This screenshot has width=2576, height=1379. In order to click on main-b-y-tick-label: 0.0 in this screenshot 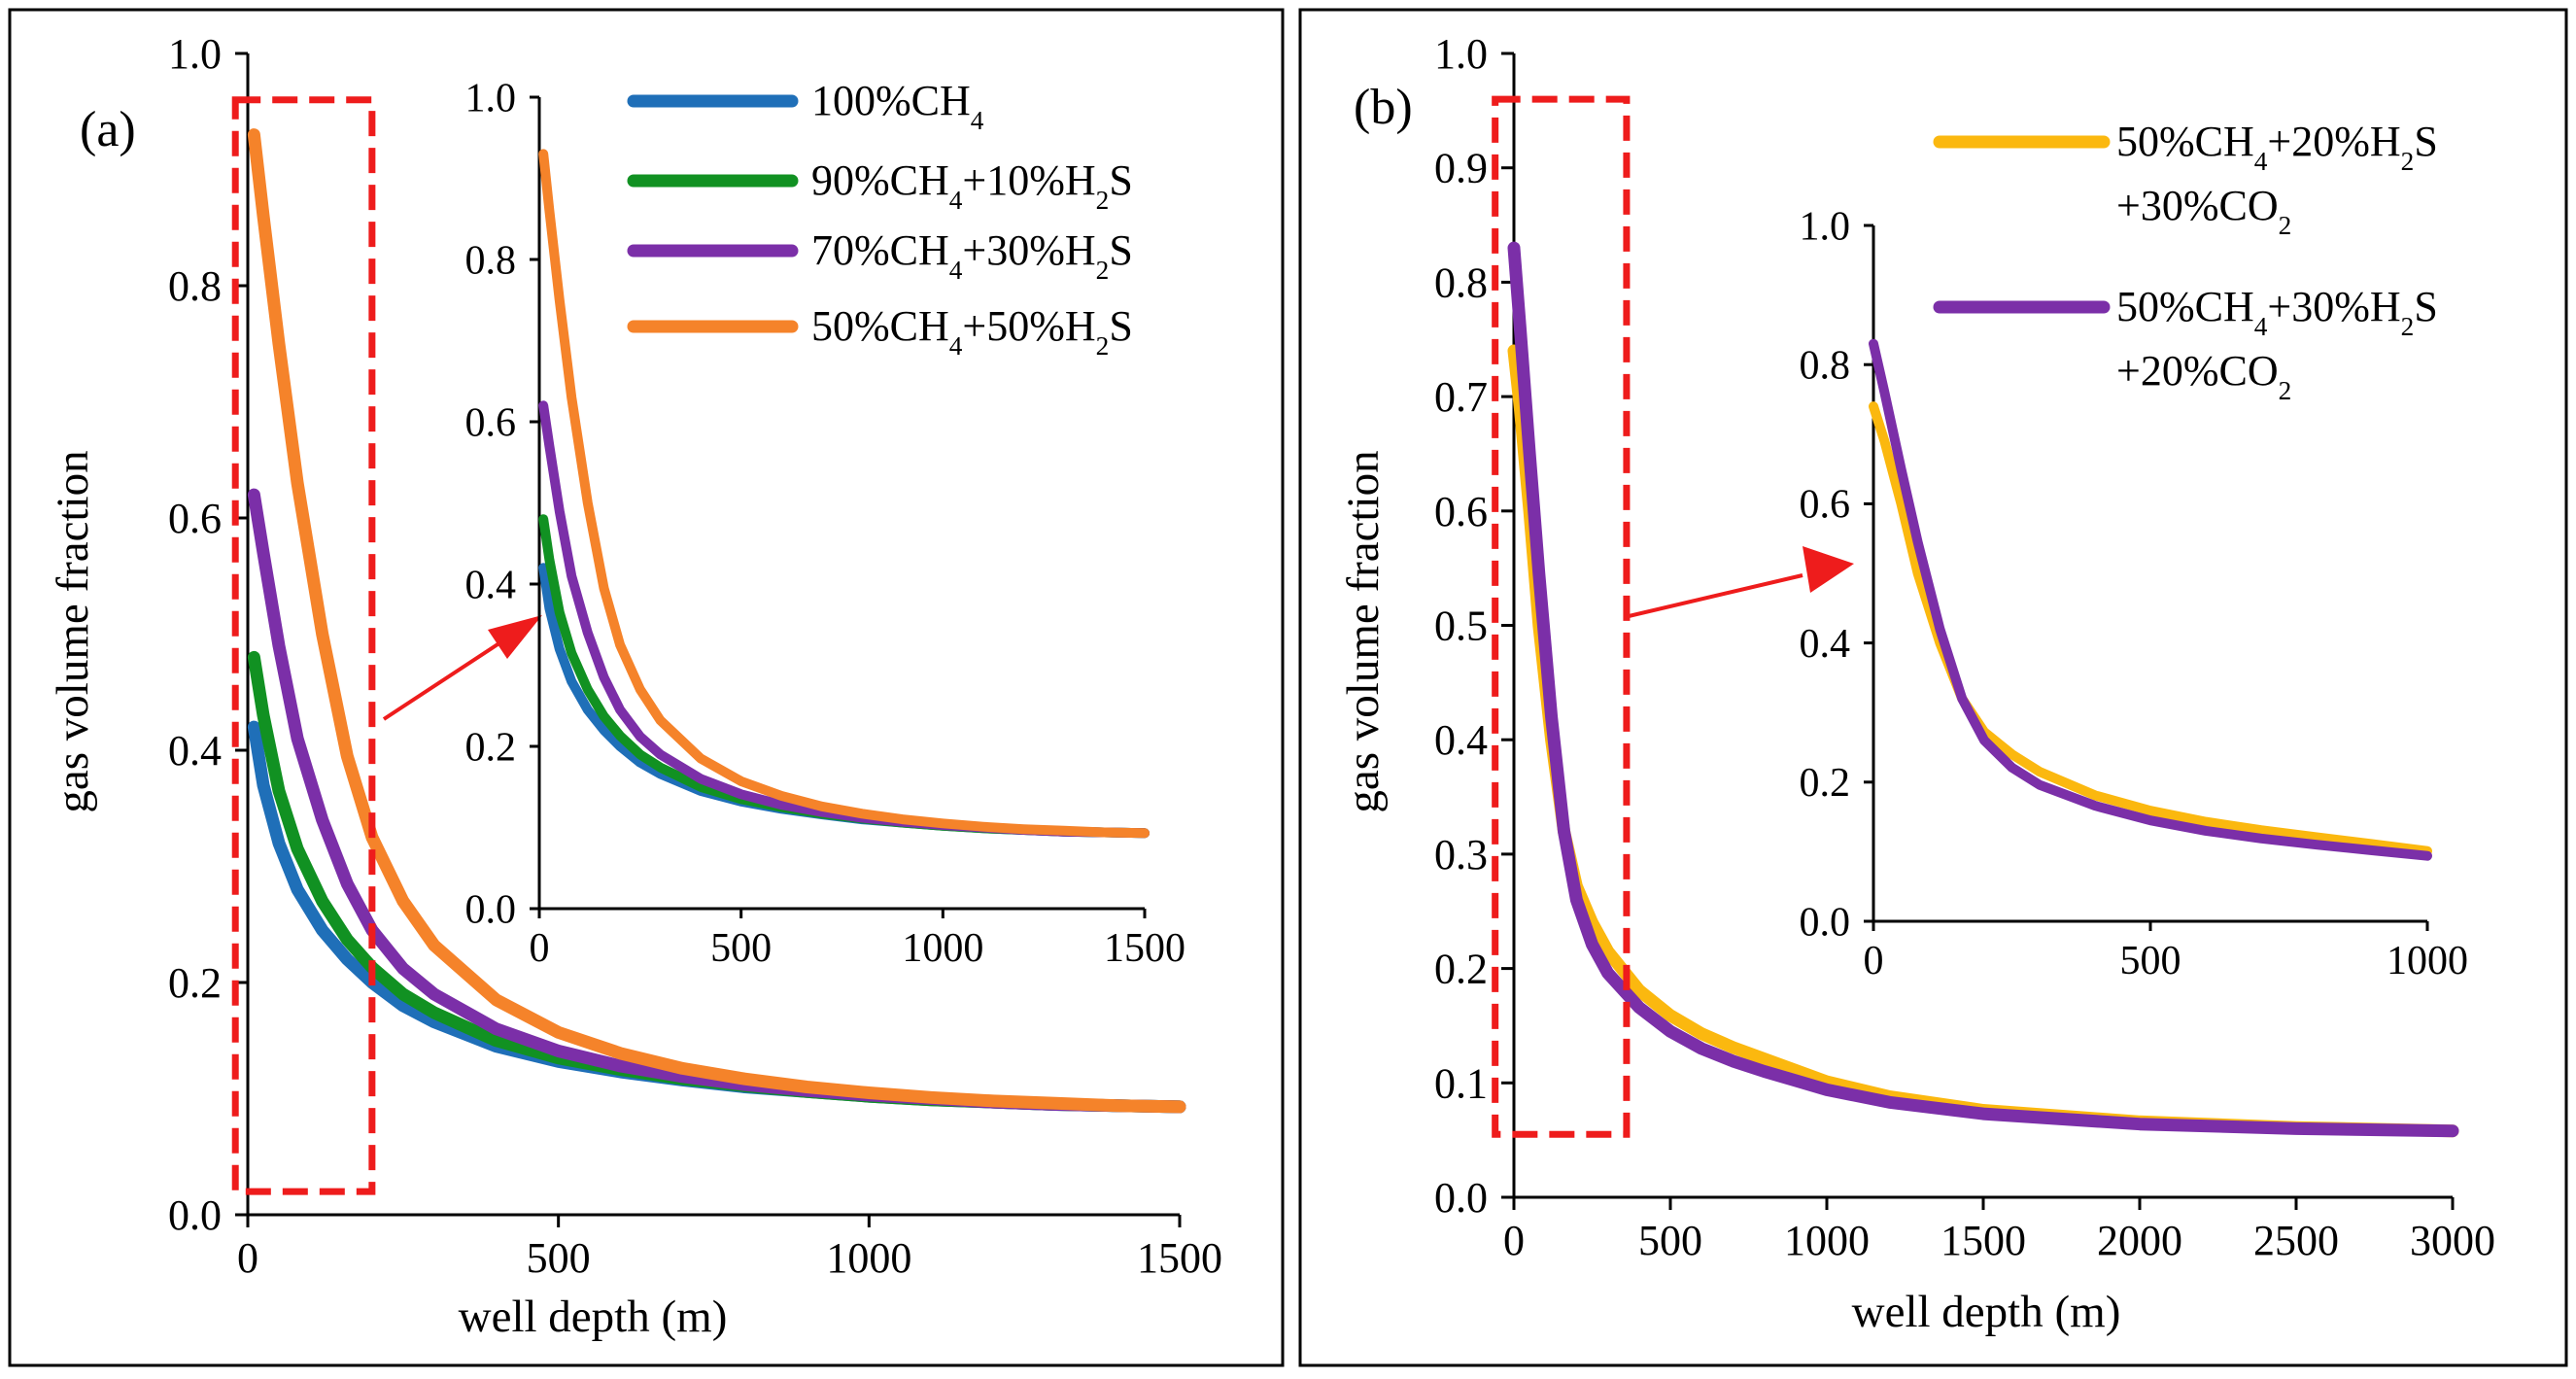, I will do `click(1461, 1198)`.